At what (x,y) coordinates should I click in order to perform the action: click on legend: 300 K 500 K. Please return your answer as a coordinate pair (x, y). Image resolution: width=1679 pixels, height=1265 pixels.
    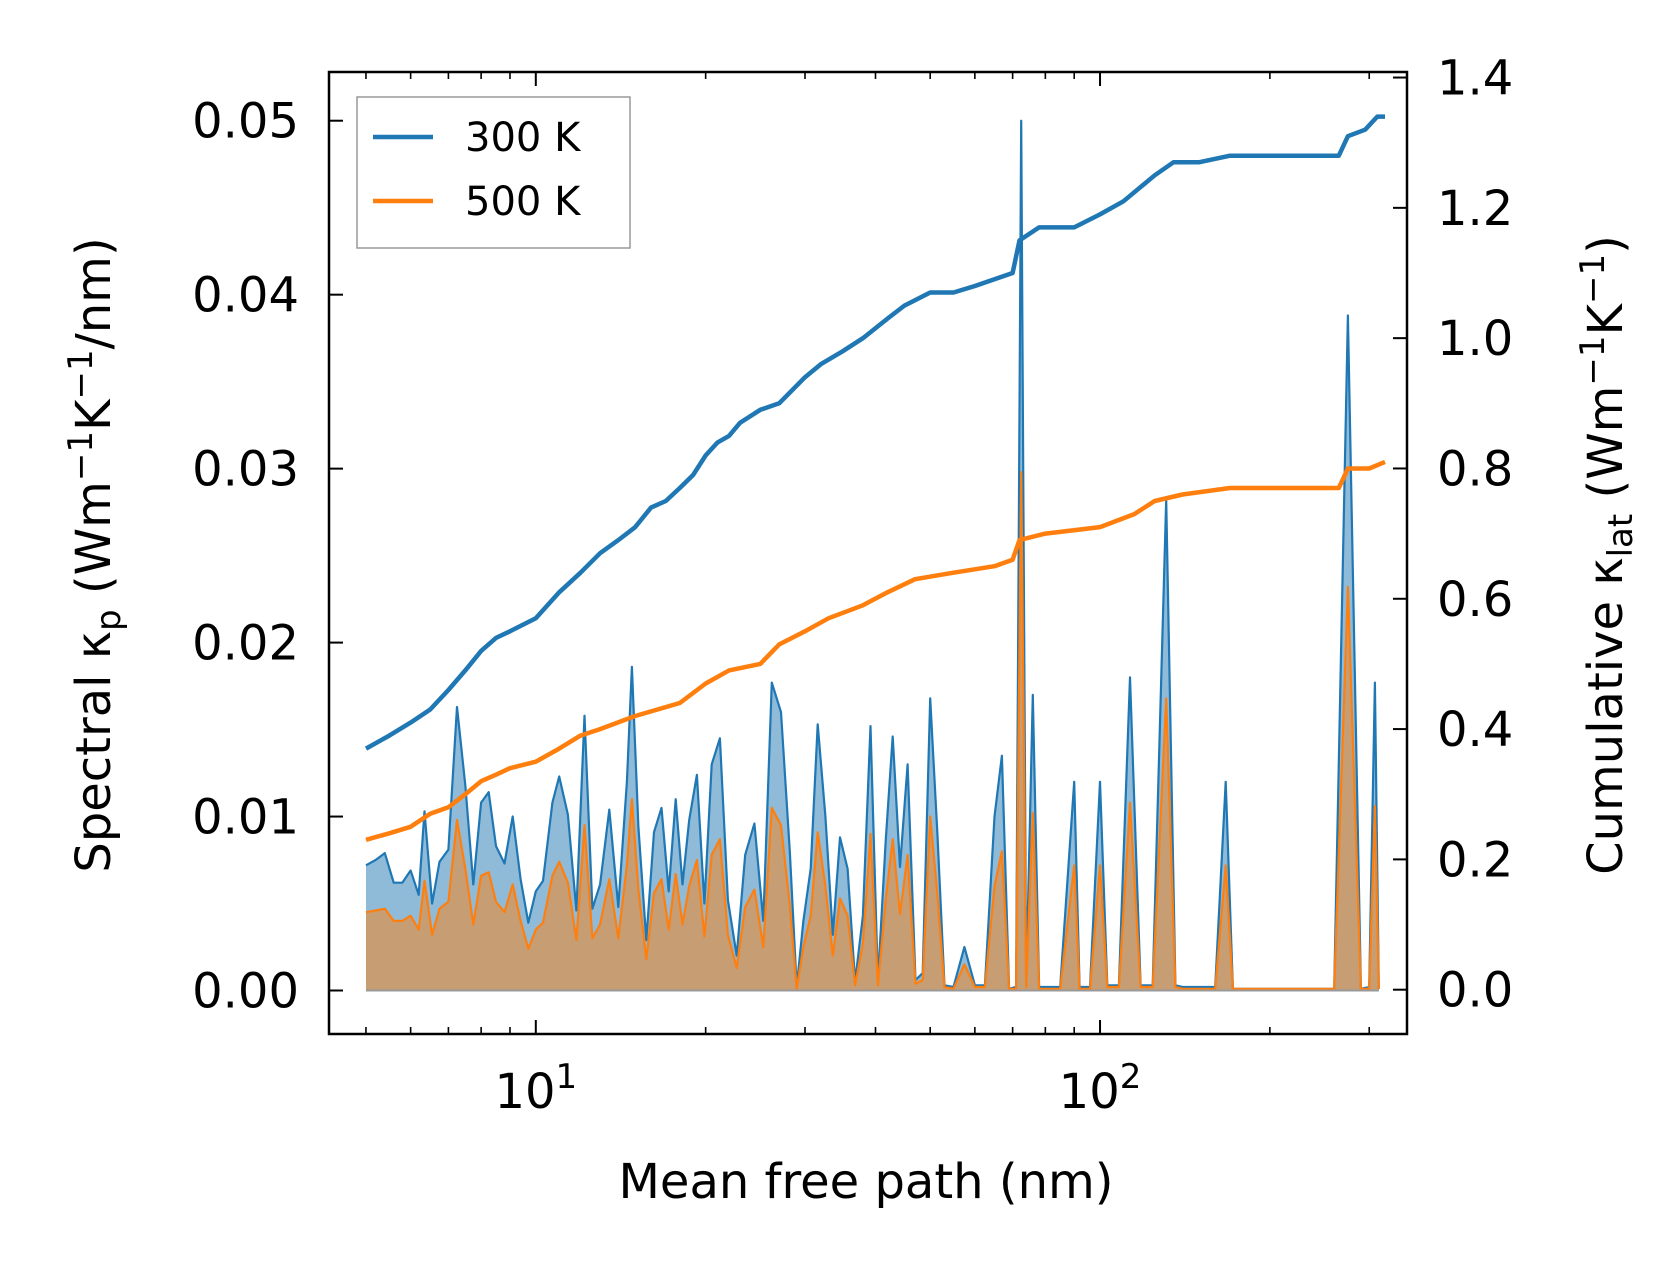
    Looking at the image, I should click on (493, 172).